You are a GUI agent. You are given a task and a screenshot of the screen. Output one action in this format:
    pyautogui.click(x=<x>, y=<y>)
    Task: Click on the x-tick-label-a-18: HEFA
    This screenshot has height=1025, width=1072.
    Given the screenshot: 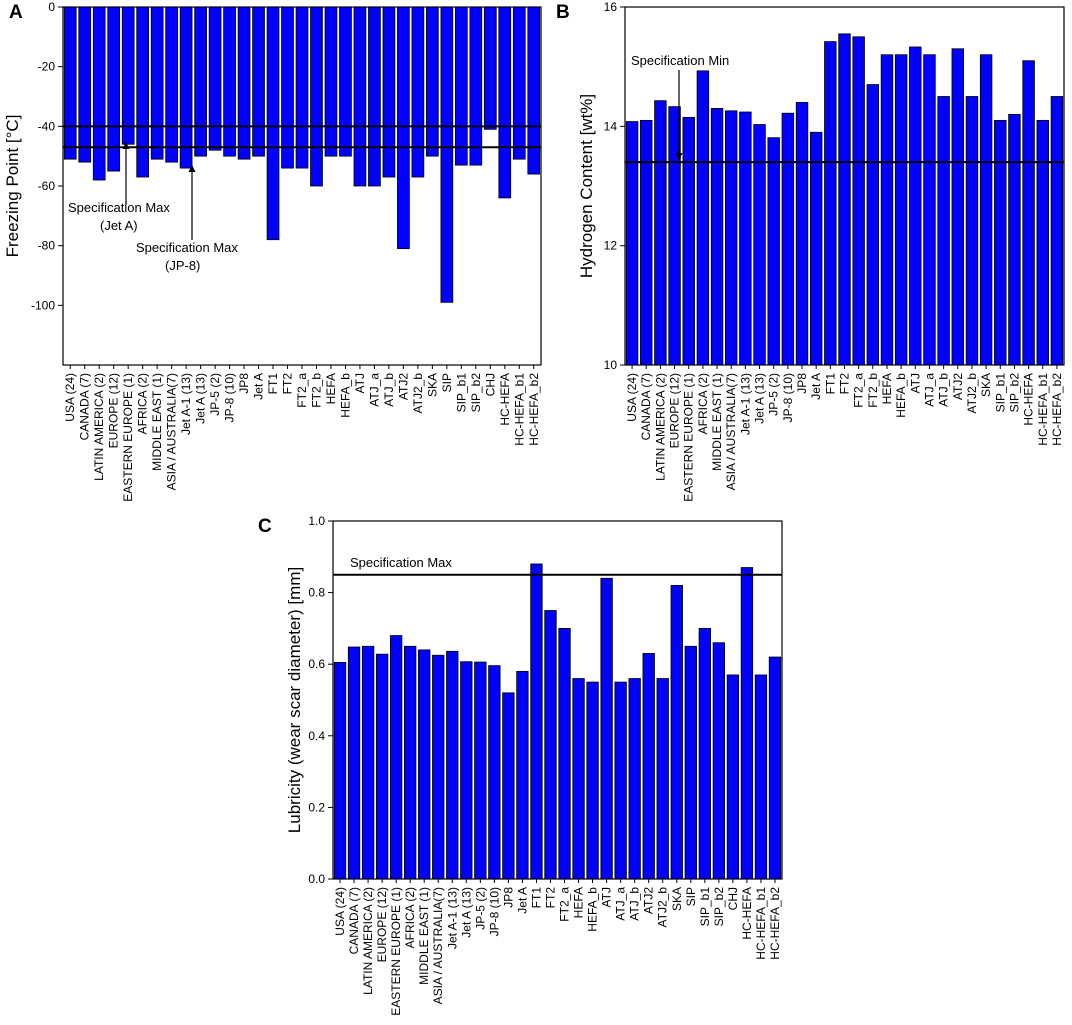 What is the action you would take?
    pyautogui.click(x=331, y=388)
    